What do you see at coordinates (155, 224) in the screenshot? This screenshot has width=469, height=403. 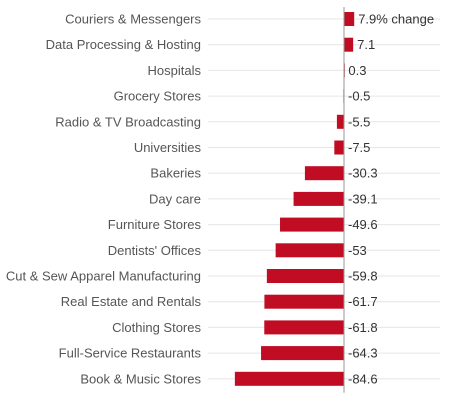 I see `category-label: Furniture Stores` at bounding box center [155, 224].